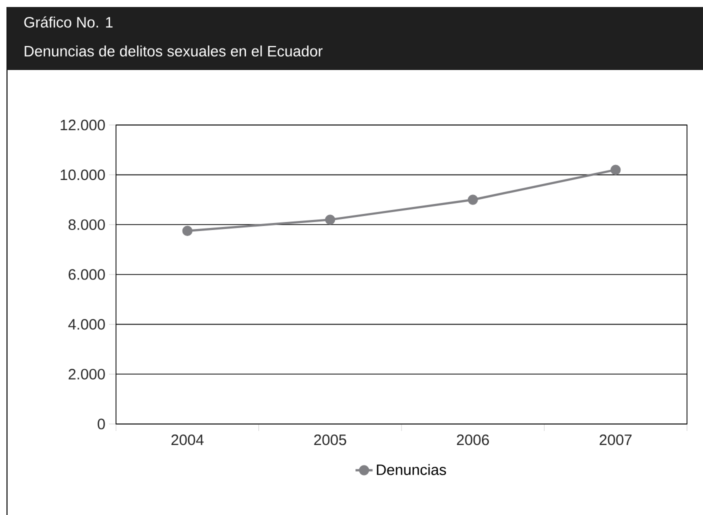  Describe the element at coordinates (82, 124) in the screenshot. I see `y-tick-label: 12.000` at that location.